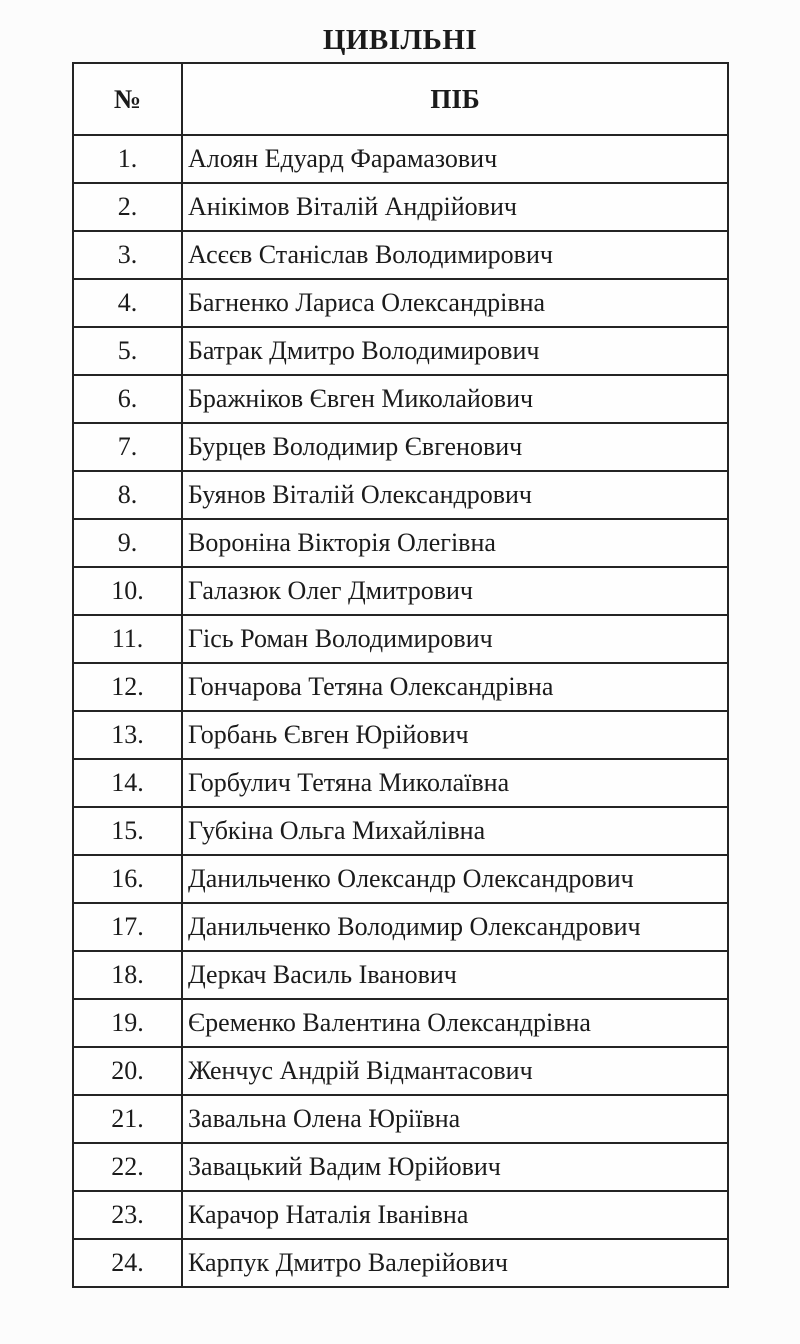 This screenshot has width=800, height=1344. I want to click on row-name-cell: Гісь Роман Володимирович, so click(455, 639).